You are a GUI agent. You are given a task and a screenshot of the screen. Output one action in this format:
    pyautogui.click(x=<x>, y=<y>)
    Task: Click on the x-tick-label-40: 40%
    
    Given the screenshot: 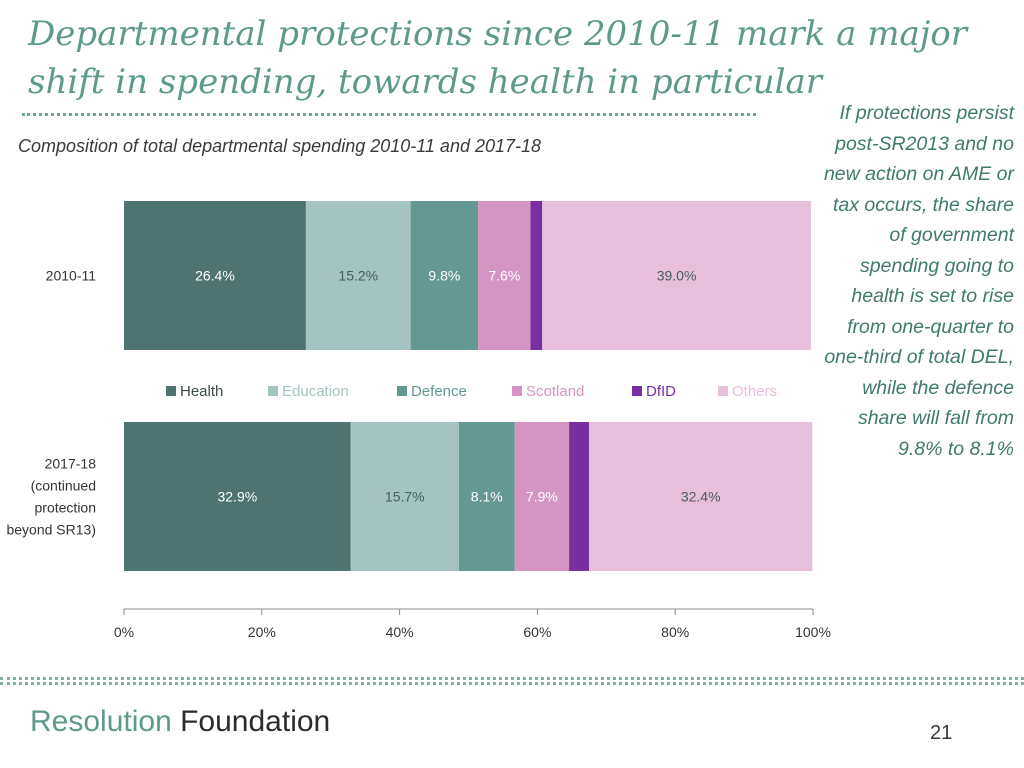 What is the action you would take?
    pyautogui.click(x=400, y=632)
    